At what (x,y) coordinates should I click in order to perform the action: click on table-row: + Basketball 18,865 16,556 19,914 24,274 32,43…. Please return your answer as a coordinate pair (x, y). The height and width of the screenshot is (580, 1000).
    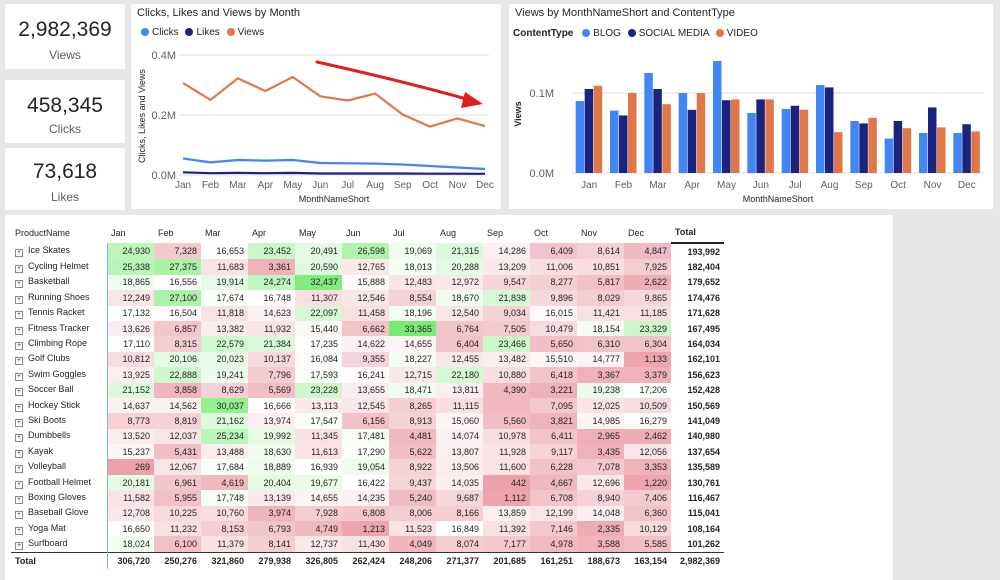
    Looking at the image, I should click on (367, 282).